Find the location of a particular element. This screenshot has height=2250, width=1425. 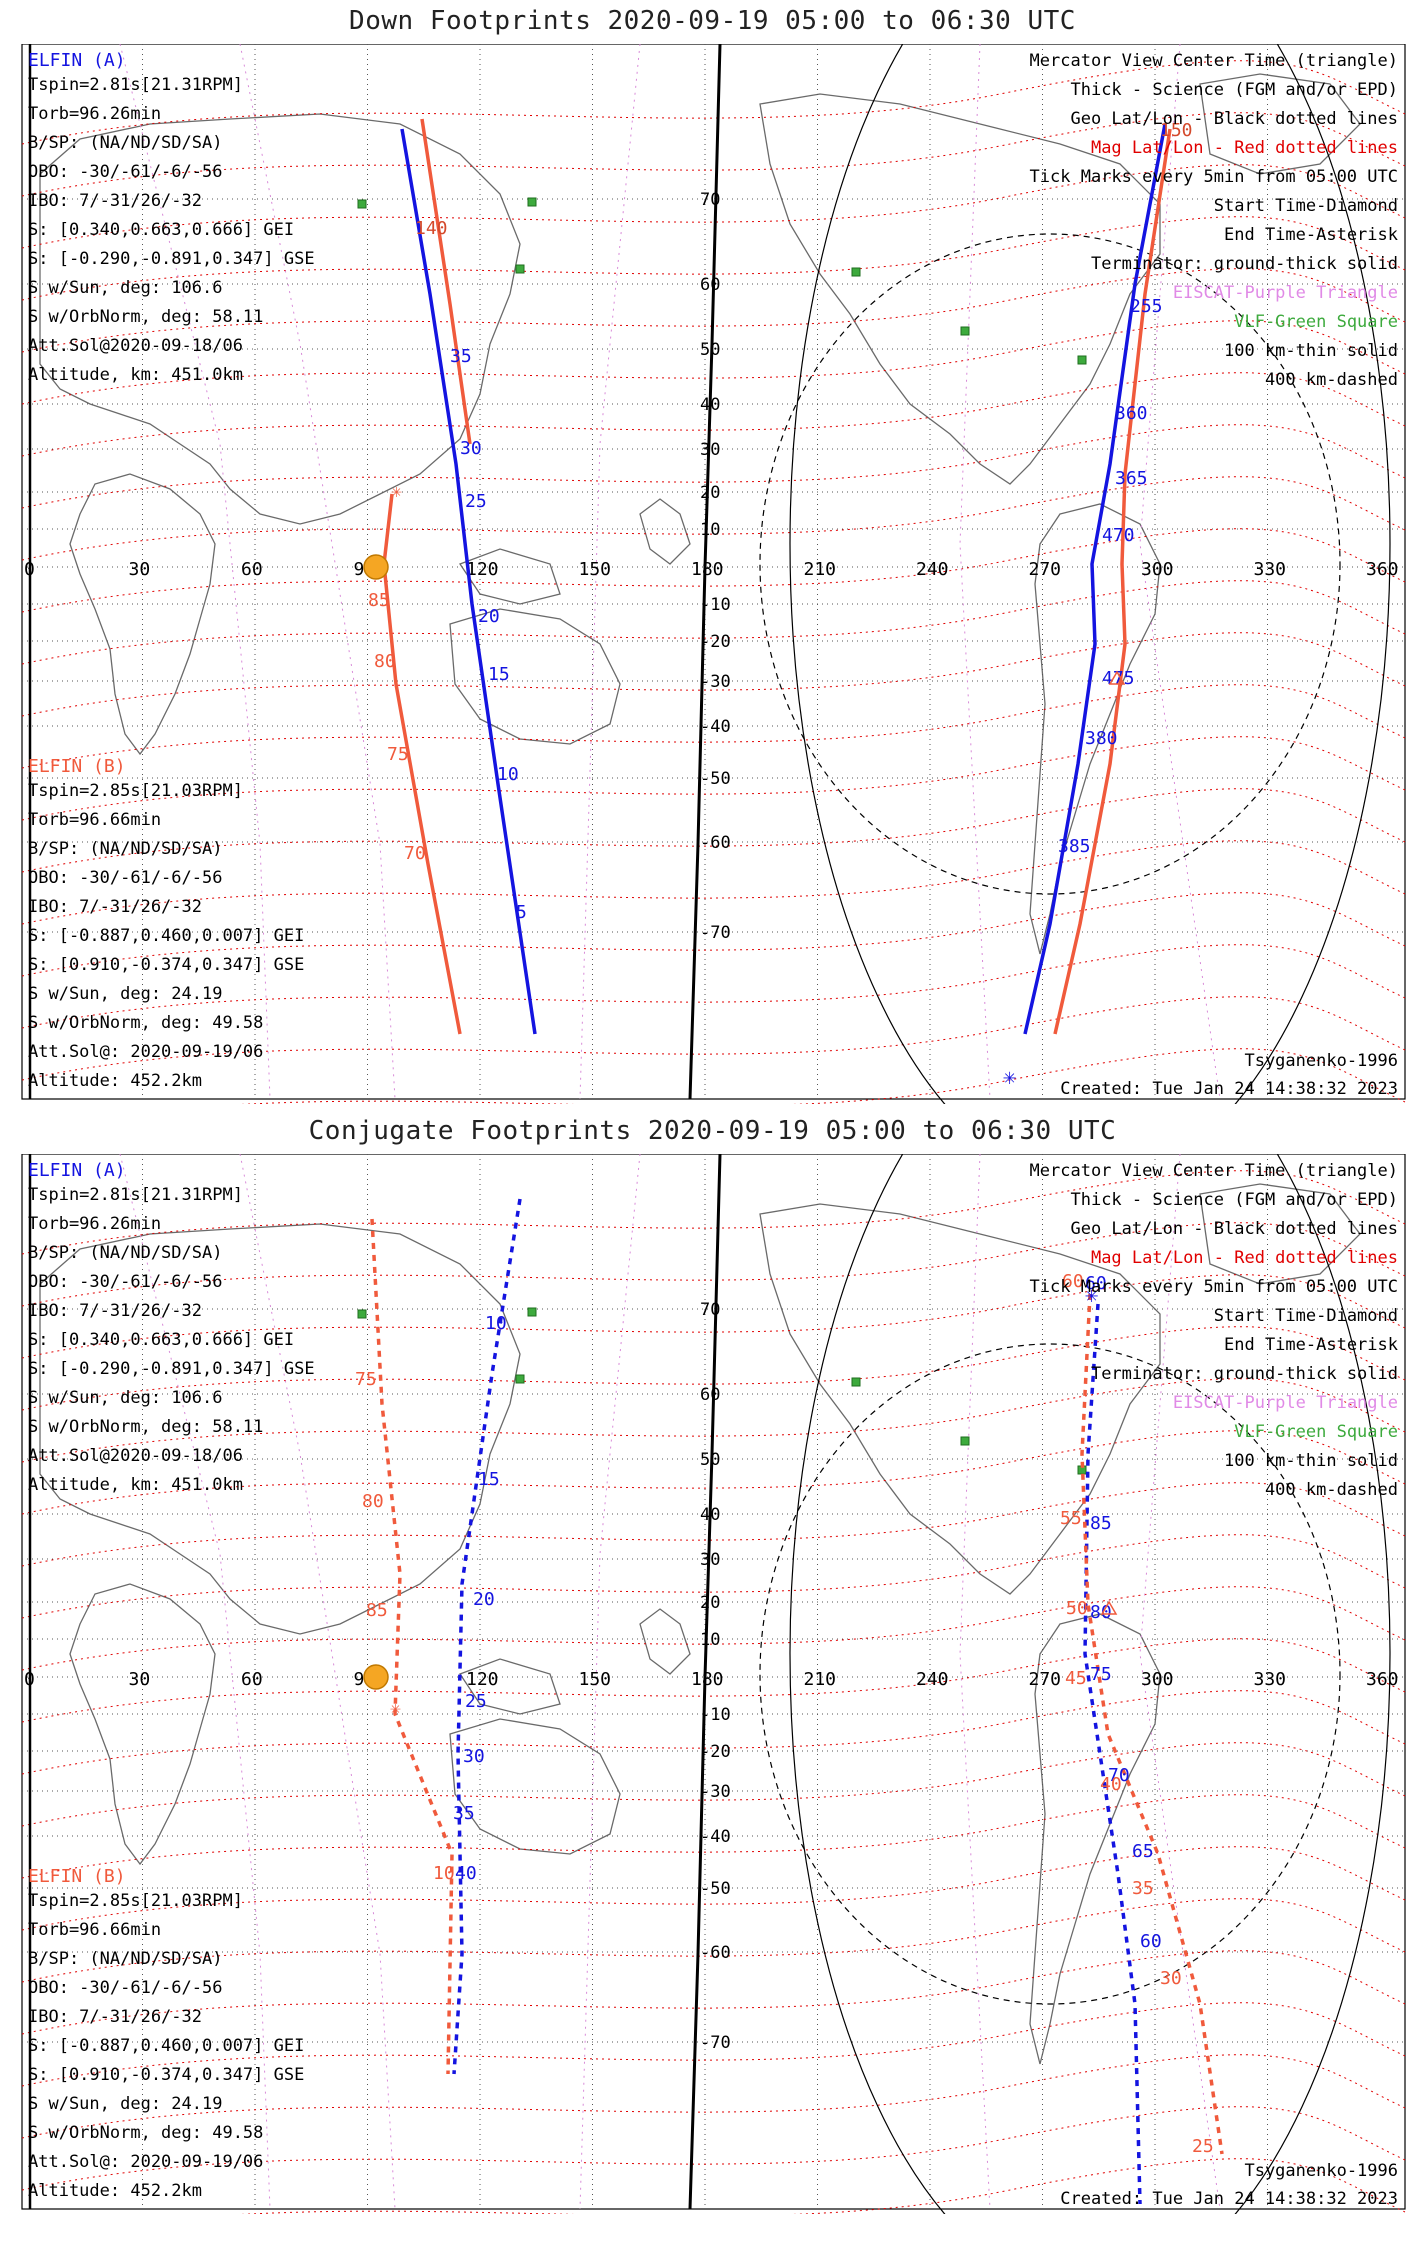

elfin-b-tick-label: 75 is located at coordinates (398, 754).